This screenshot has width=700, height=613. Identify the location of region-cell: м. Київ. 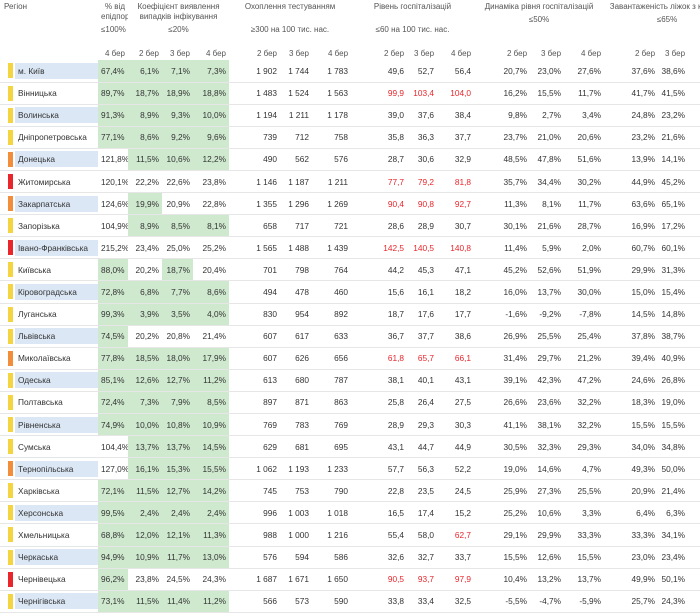
(49, 71).